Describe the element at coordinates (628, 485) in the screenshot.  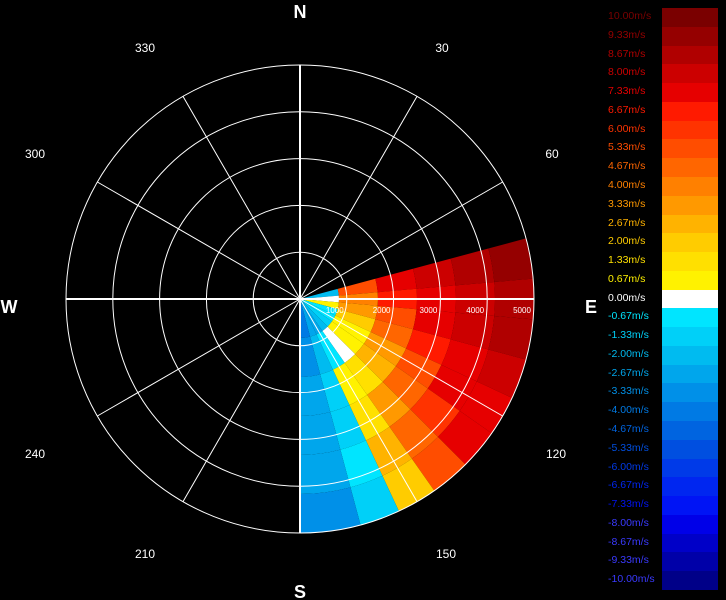
I see `legend-label: -6.67m/s` at that location.